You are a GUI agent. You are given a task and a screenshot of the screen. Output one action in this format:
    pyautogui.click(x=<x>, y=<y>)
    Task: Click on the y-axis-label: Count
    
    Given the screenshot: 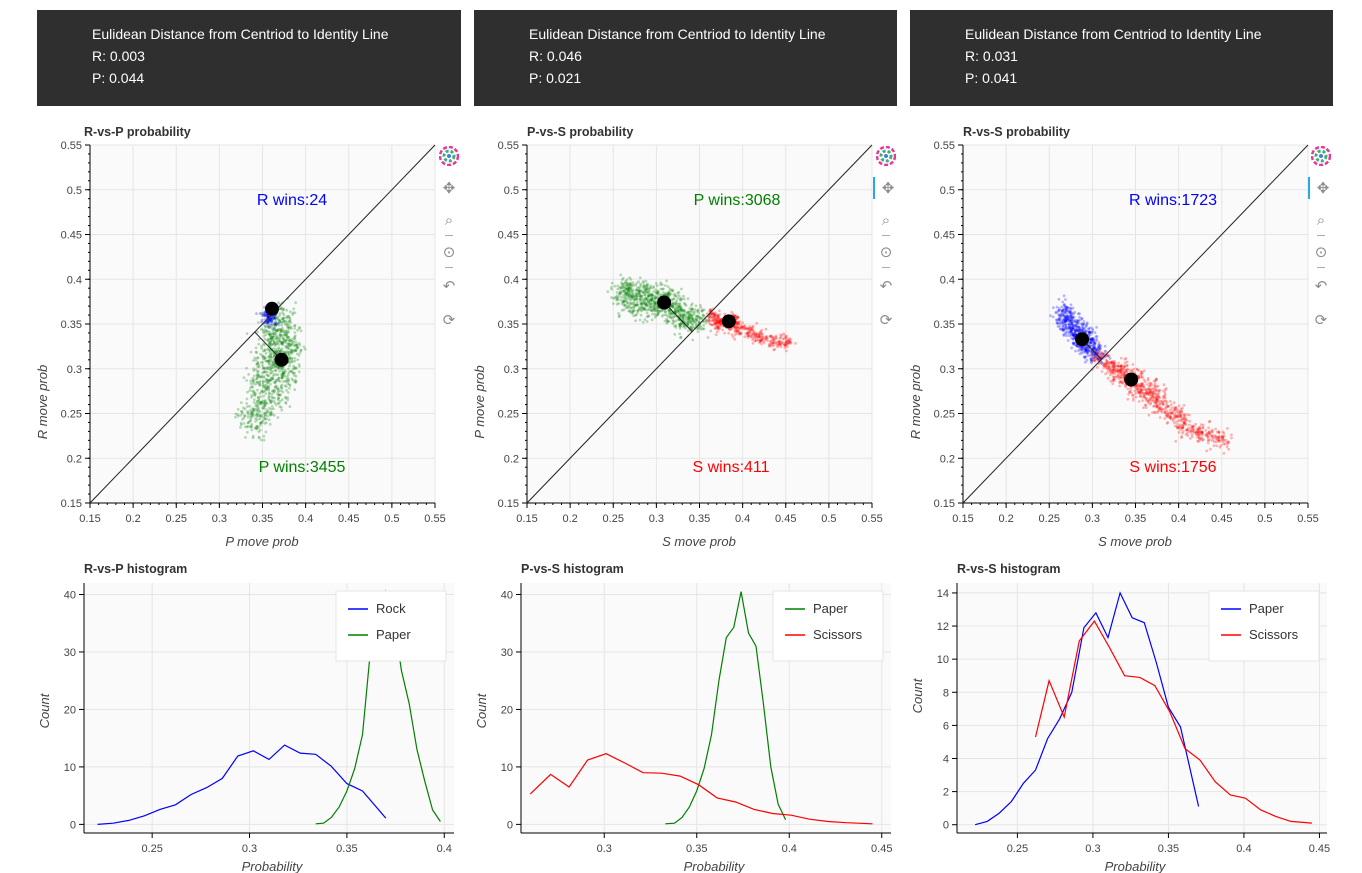 What is the action you would take?
    pyautogui.click(x=481, y=710)
    